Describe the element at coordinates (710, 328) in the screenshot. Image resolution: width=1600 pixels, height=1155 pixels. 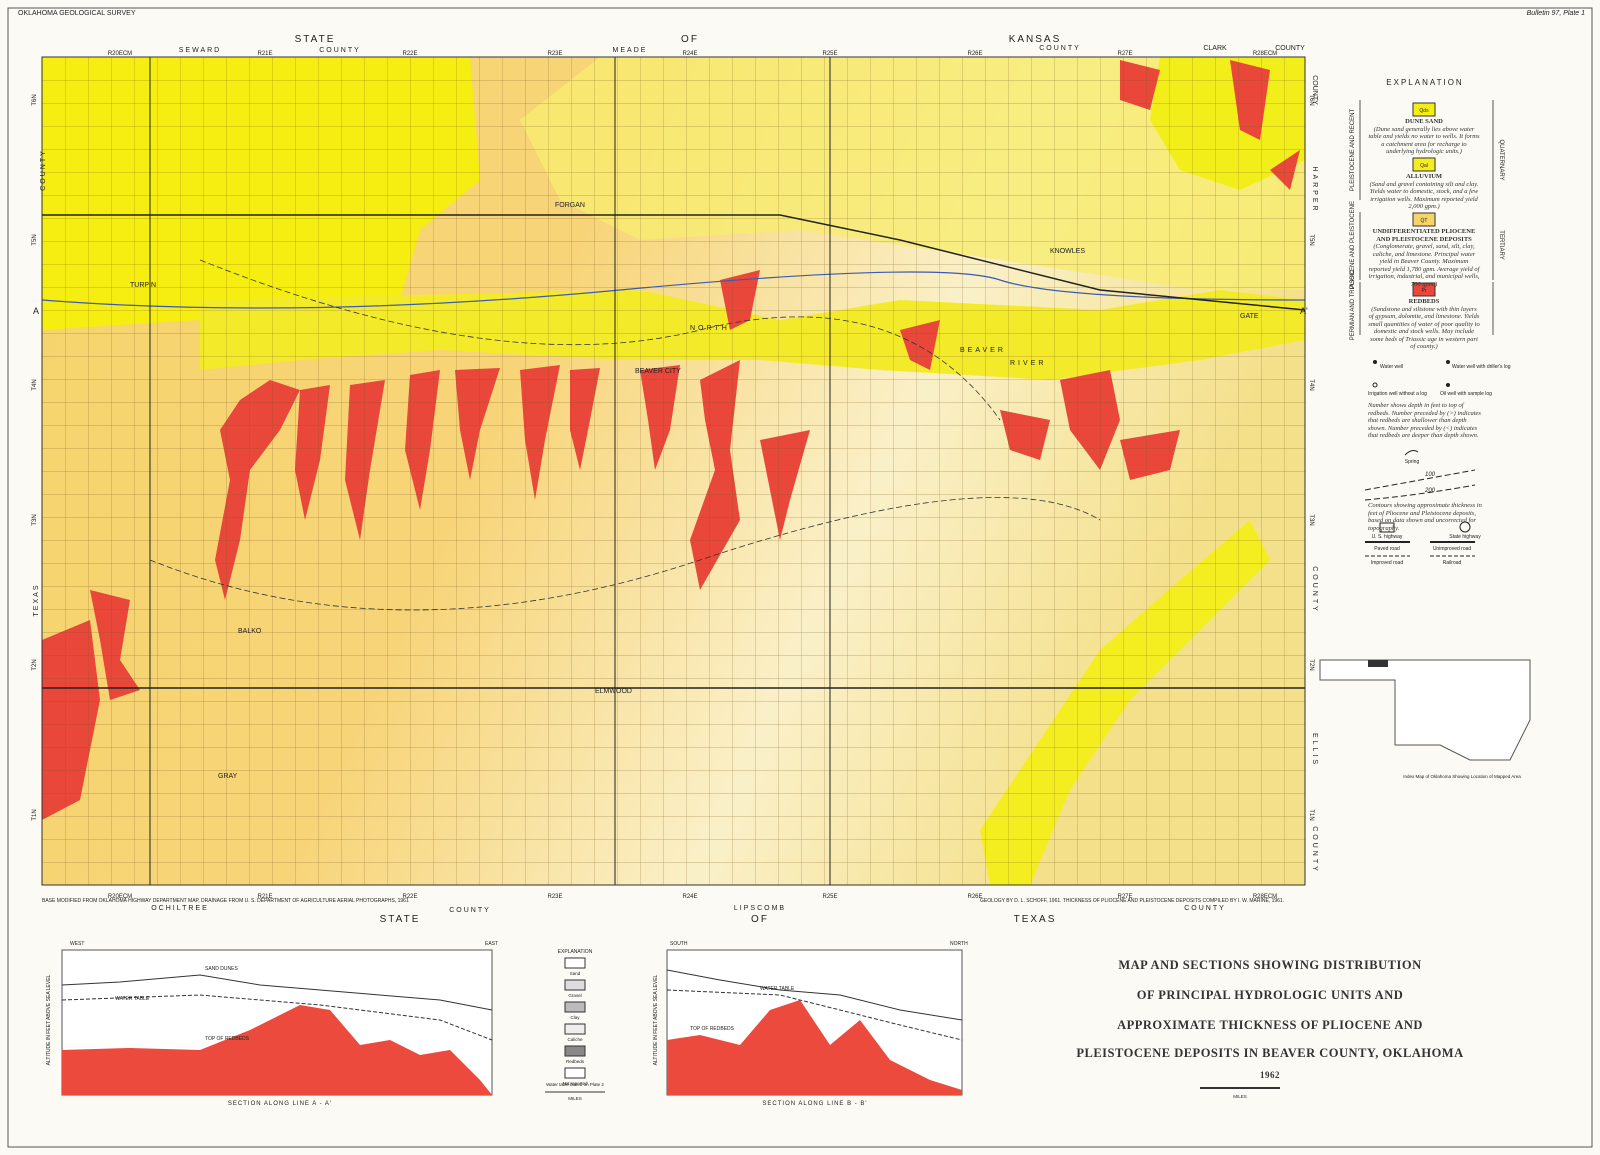
I see `river-label: NORTH` at that location.